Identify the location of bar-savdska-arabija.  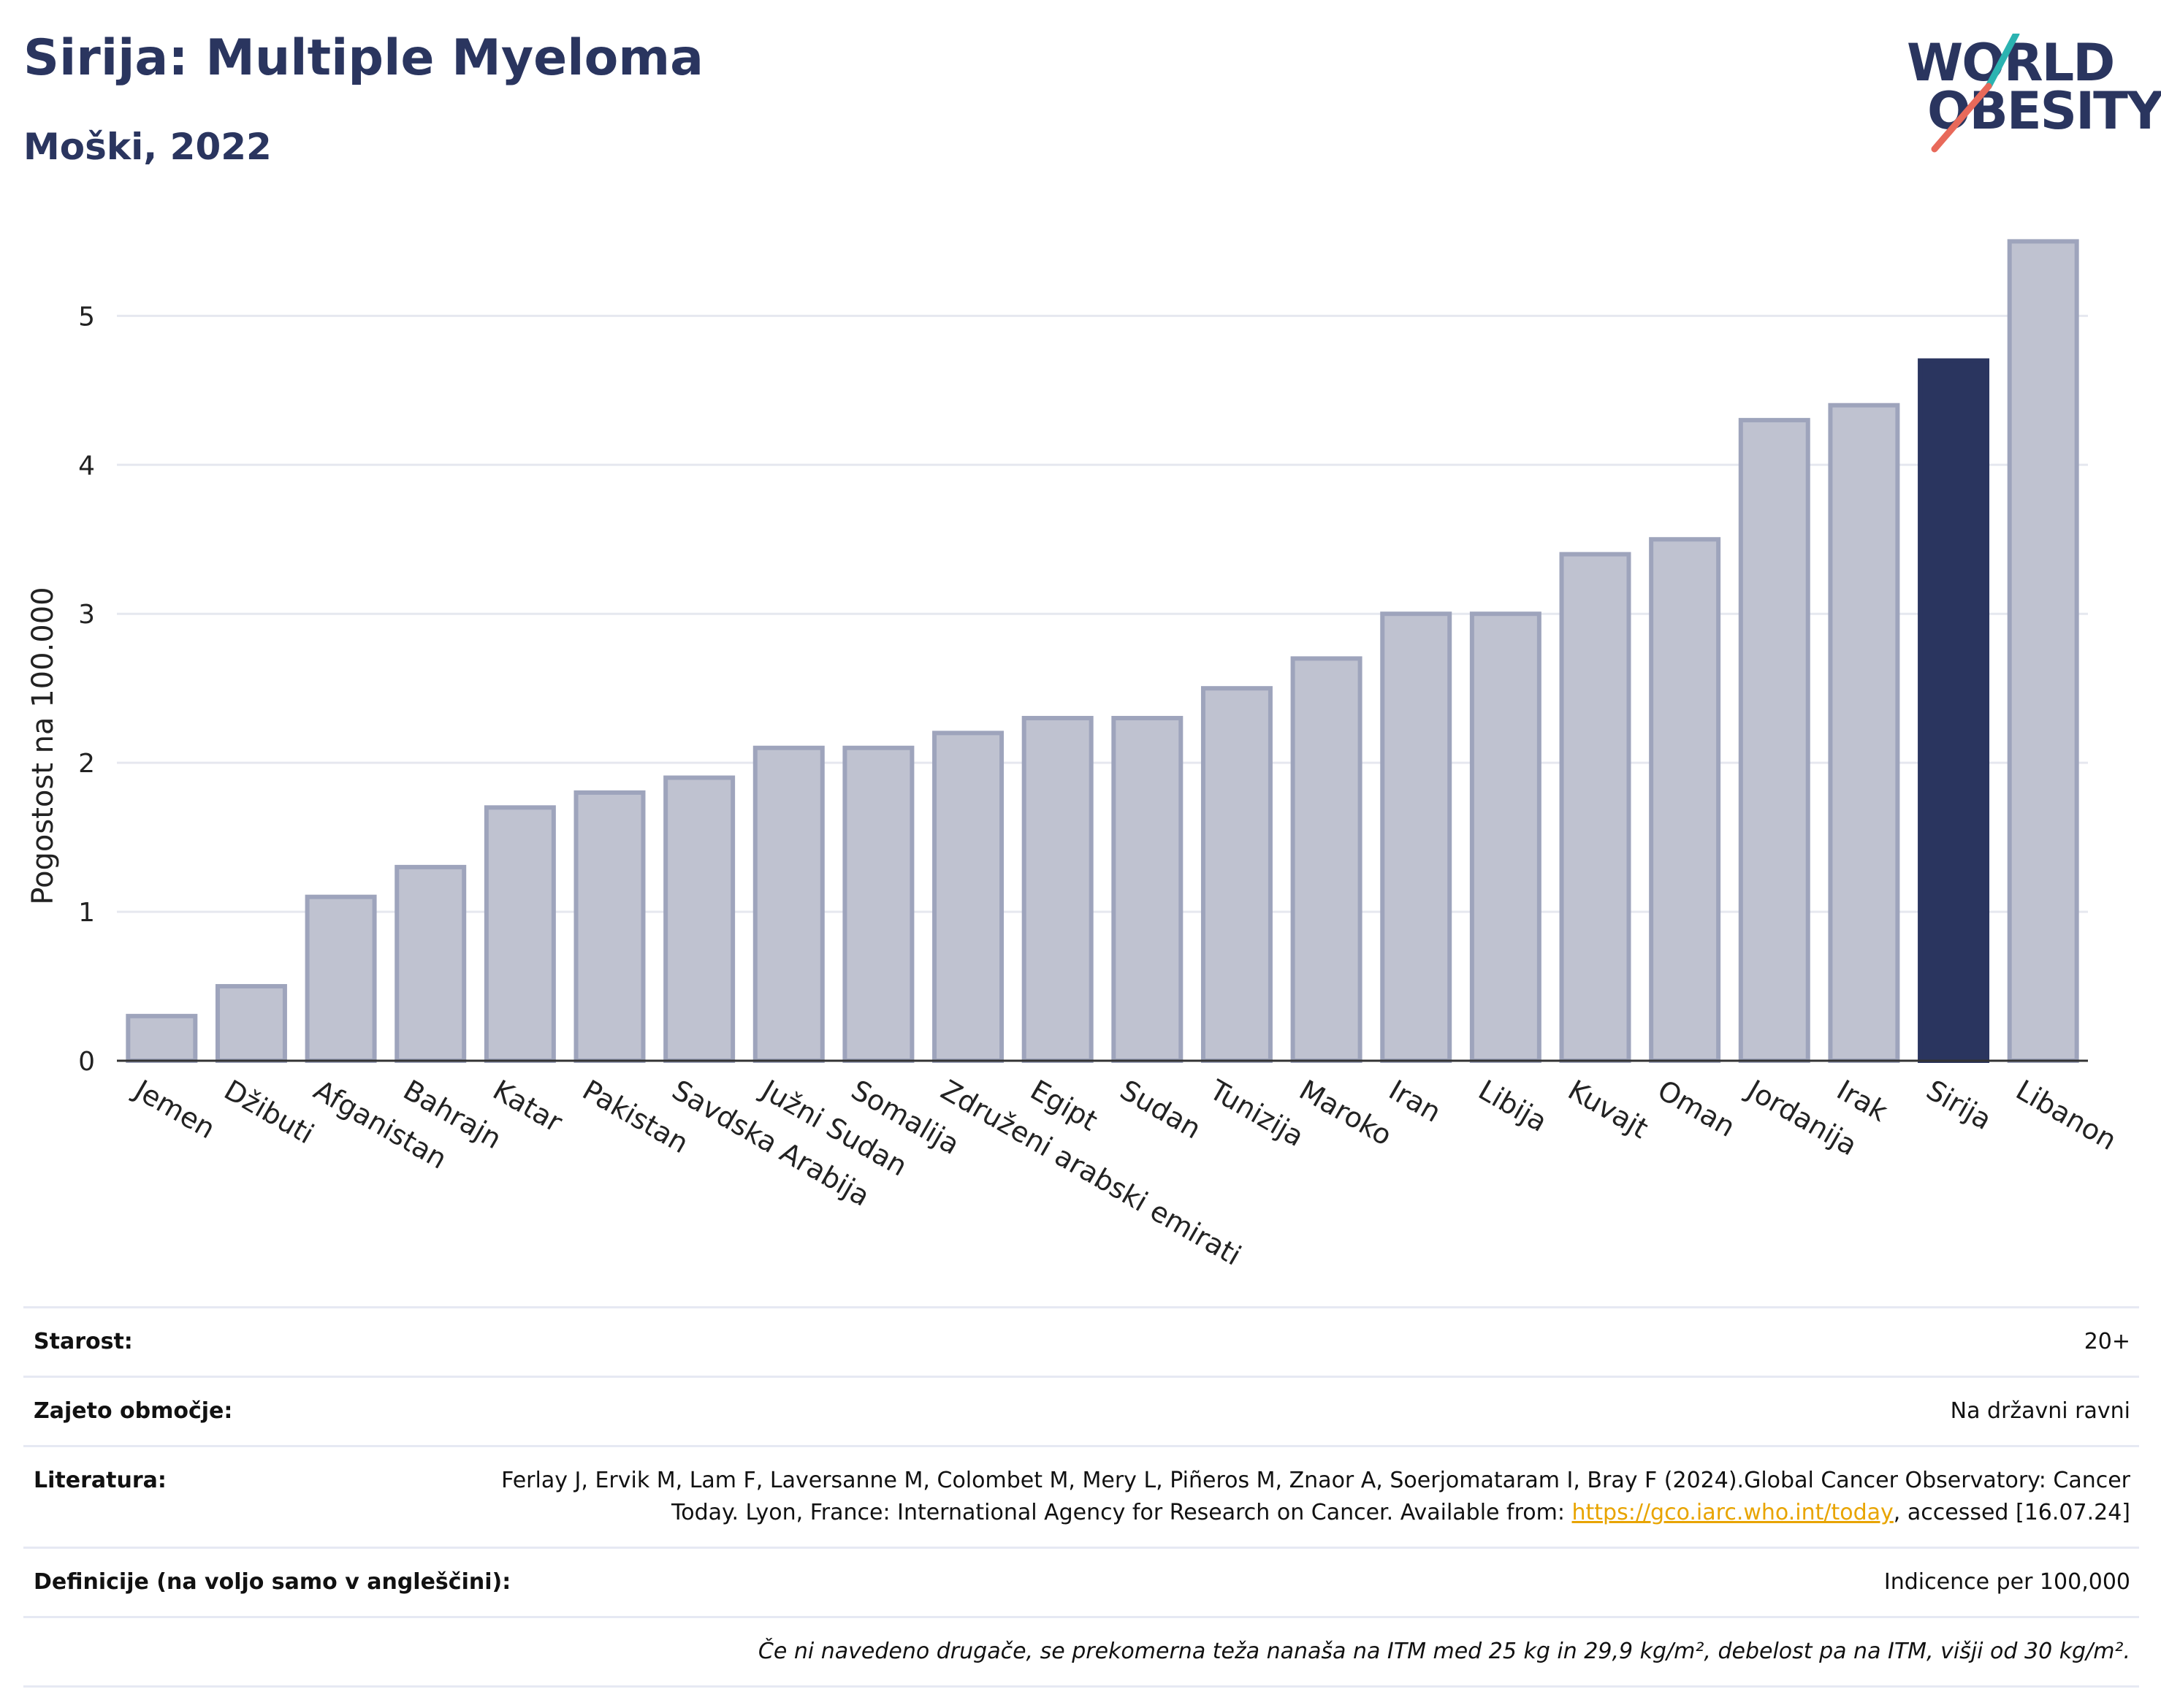
(699, 919).